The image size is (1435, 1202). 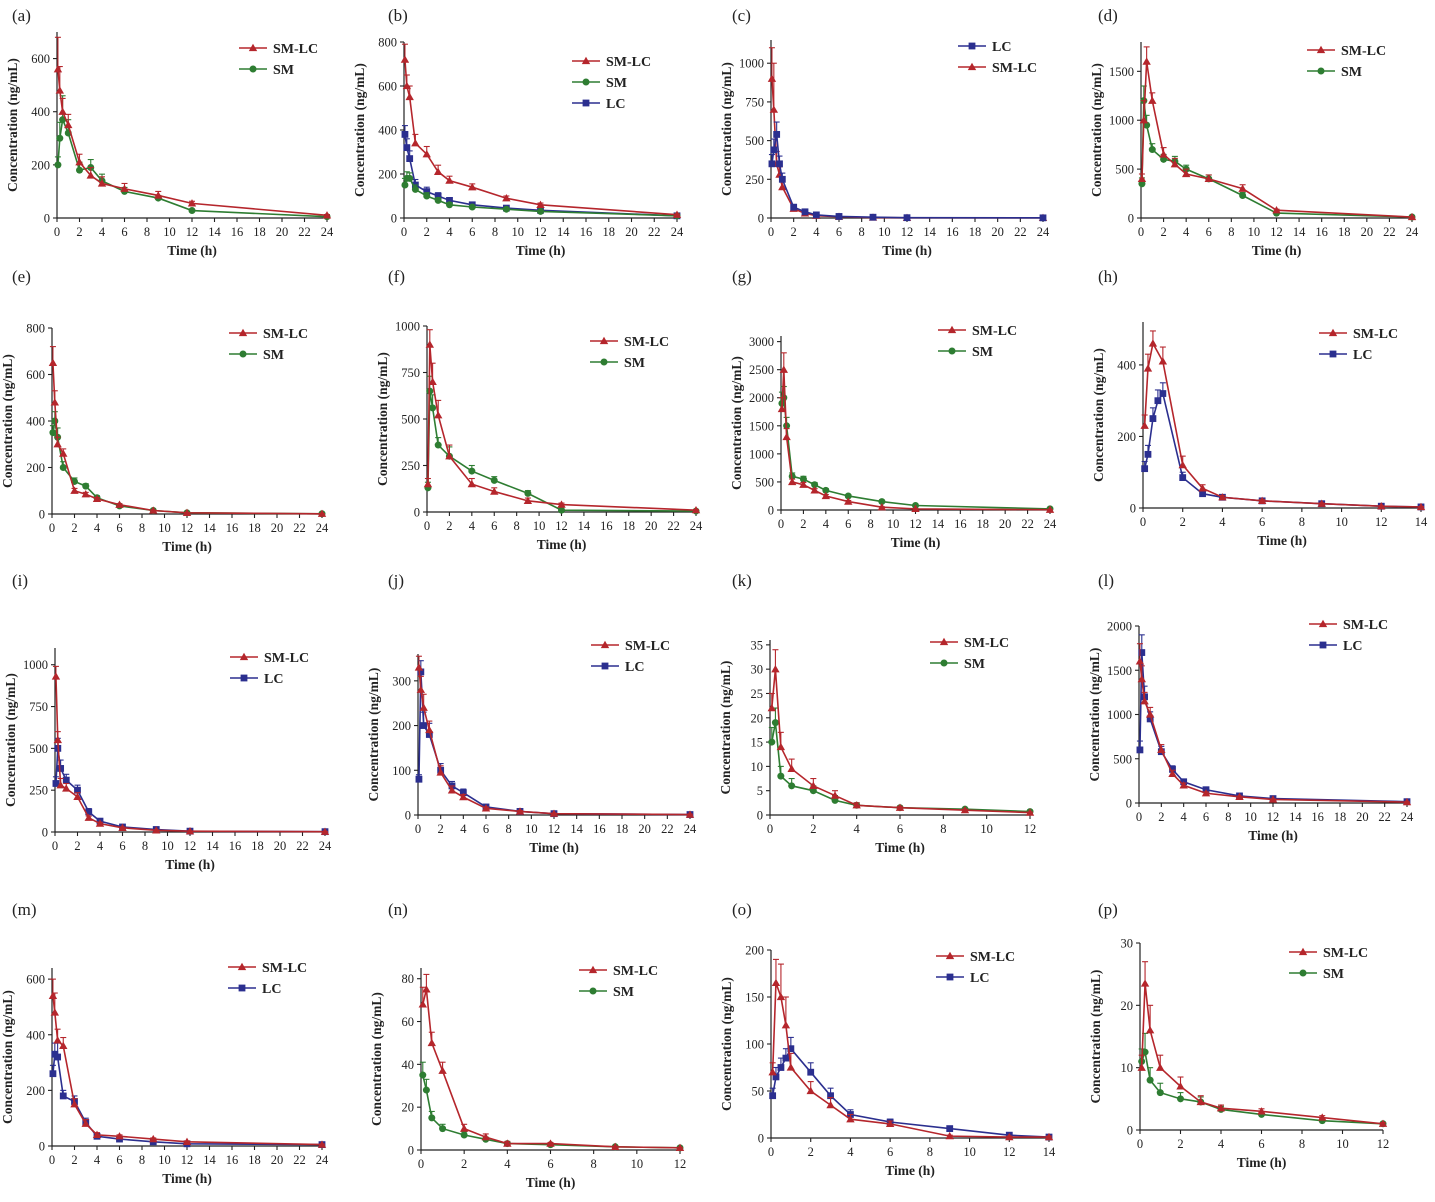 I want to click on x-axis-title: Time (h), so click(x=192, y=250).